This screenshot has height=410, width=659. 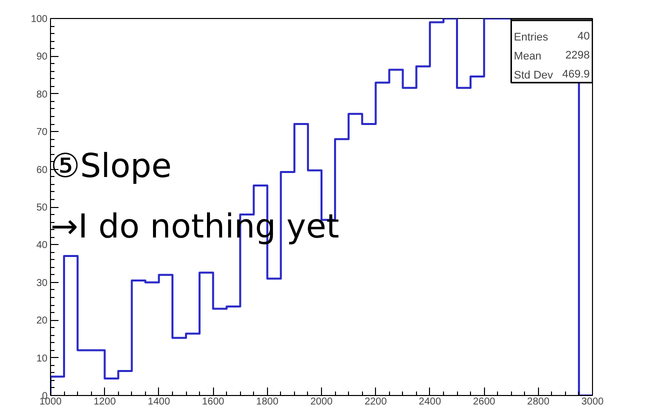 What do you see at coordinates (42, 246) in the screenshot?
I see `y-tick-label: 40` at bounding box center [42, 246].